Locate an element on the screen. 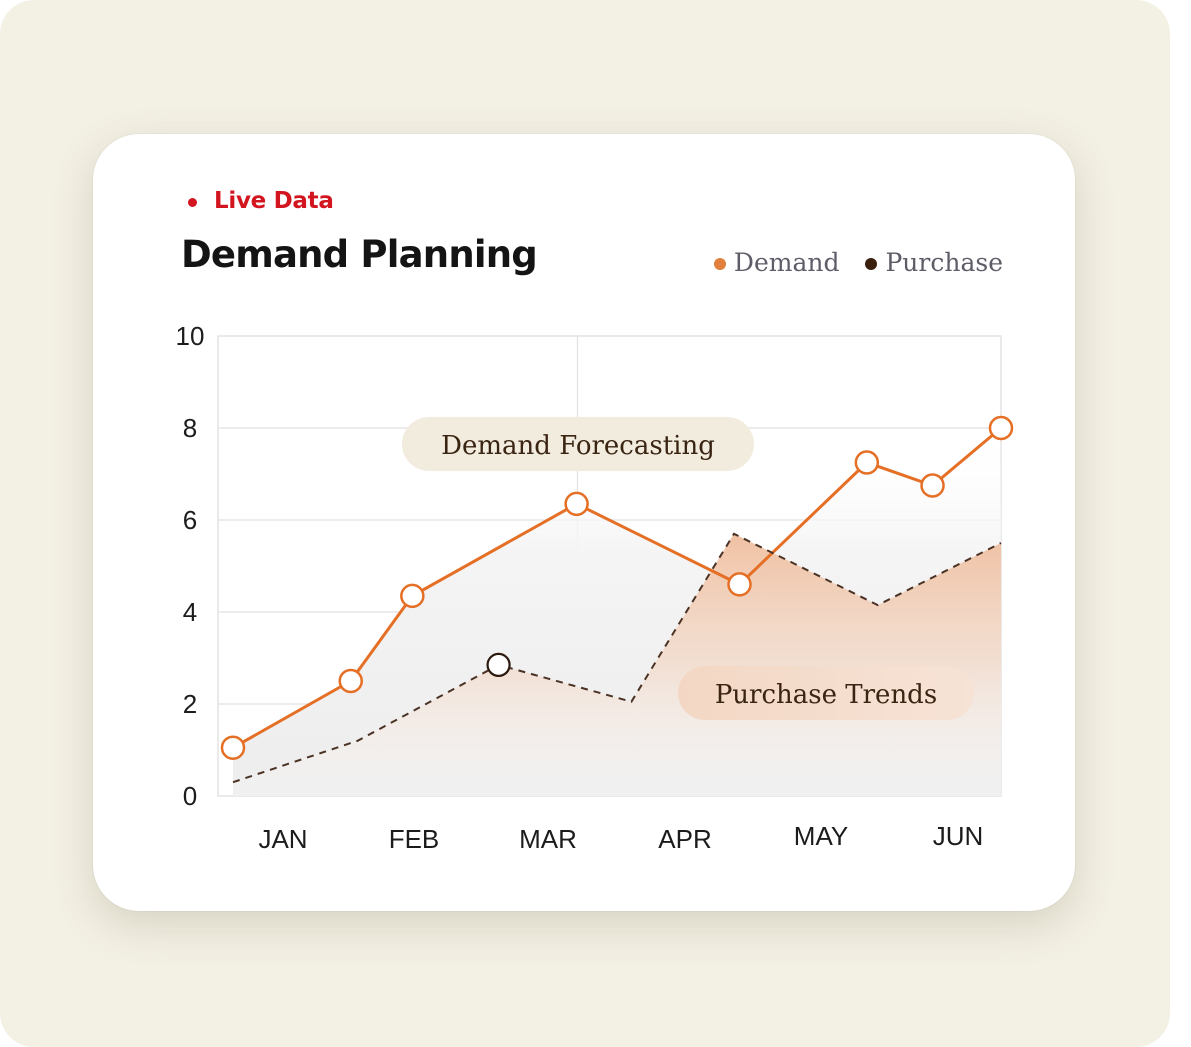 The height and width of the screenshot is (1047, 1191). live-dot-icon is located at coordinates (192, 202).